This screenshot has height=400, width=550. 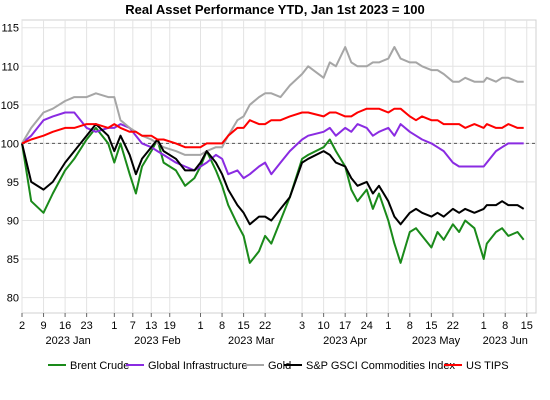 I want to click on series-line-us-tips, so click(x=272, y=128).